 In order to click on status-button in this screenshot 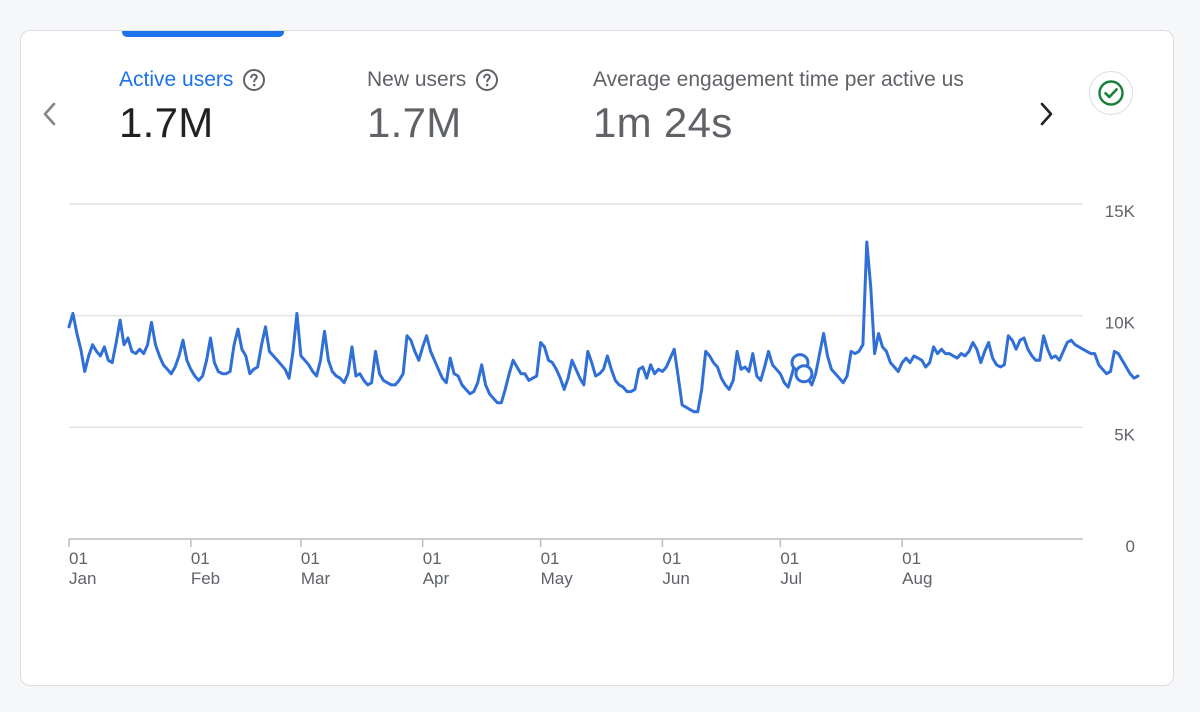, I will do `click(1111, 93)`.